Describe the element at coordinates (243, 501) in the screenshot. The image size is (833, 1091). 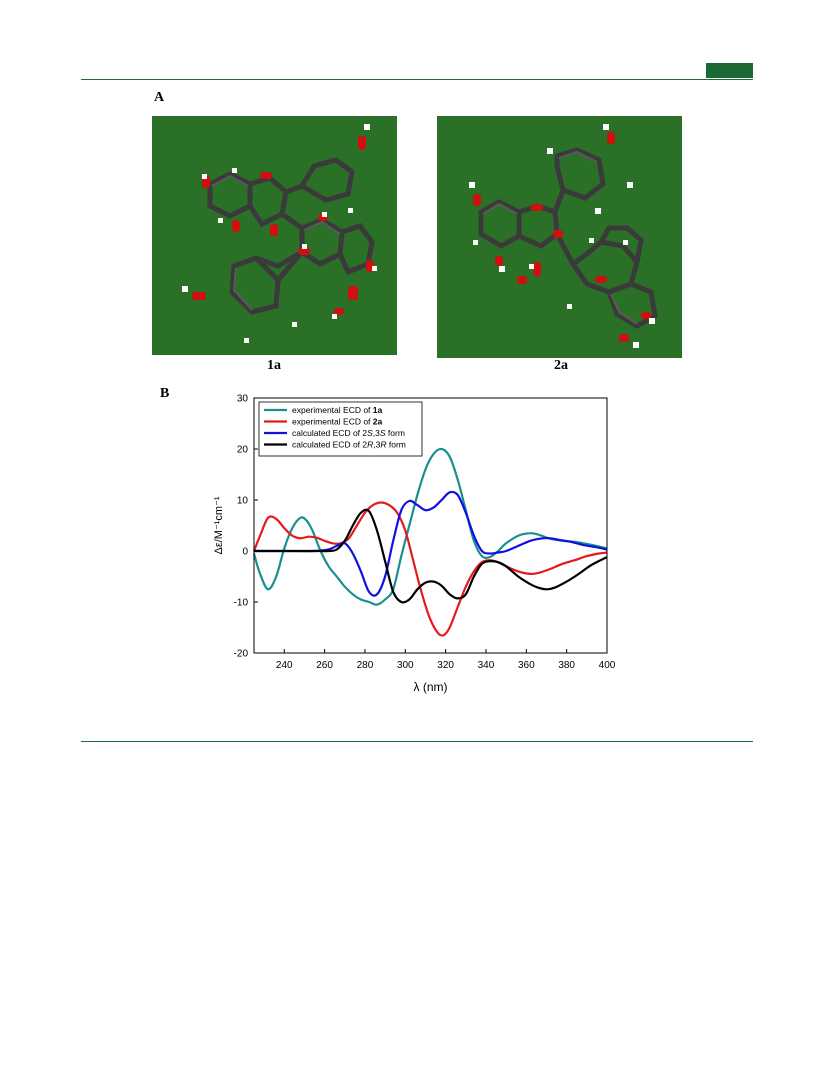
I see `y-tick-label: 10` at that location.